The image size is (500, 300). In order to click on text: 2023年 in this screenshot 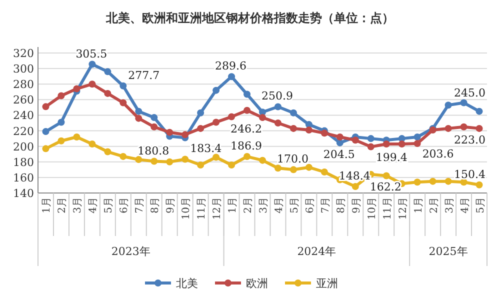, I will do `click(130, 251)`.